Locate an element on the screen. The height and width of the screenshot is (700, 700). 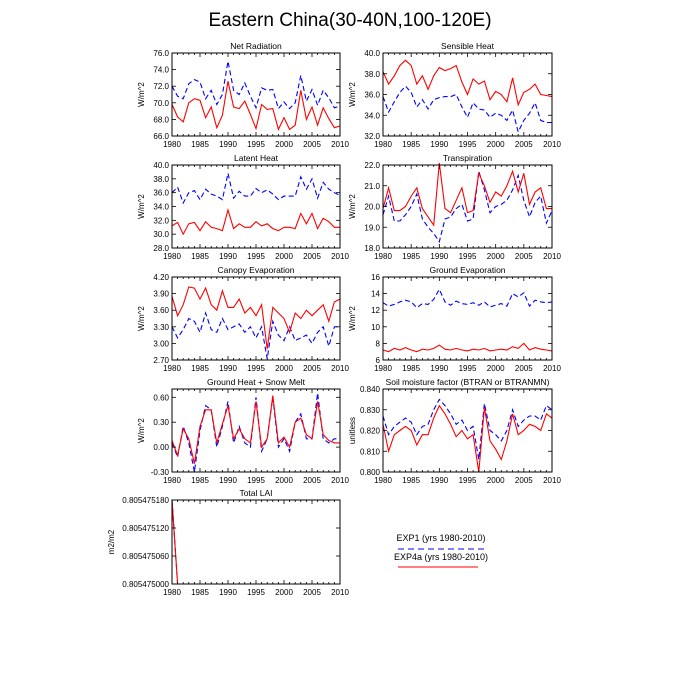
y-tick-label: 0.830 is located at coordinates (370, 410).